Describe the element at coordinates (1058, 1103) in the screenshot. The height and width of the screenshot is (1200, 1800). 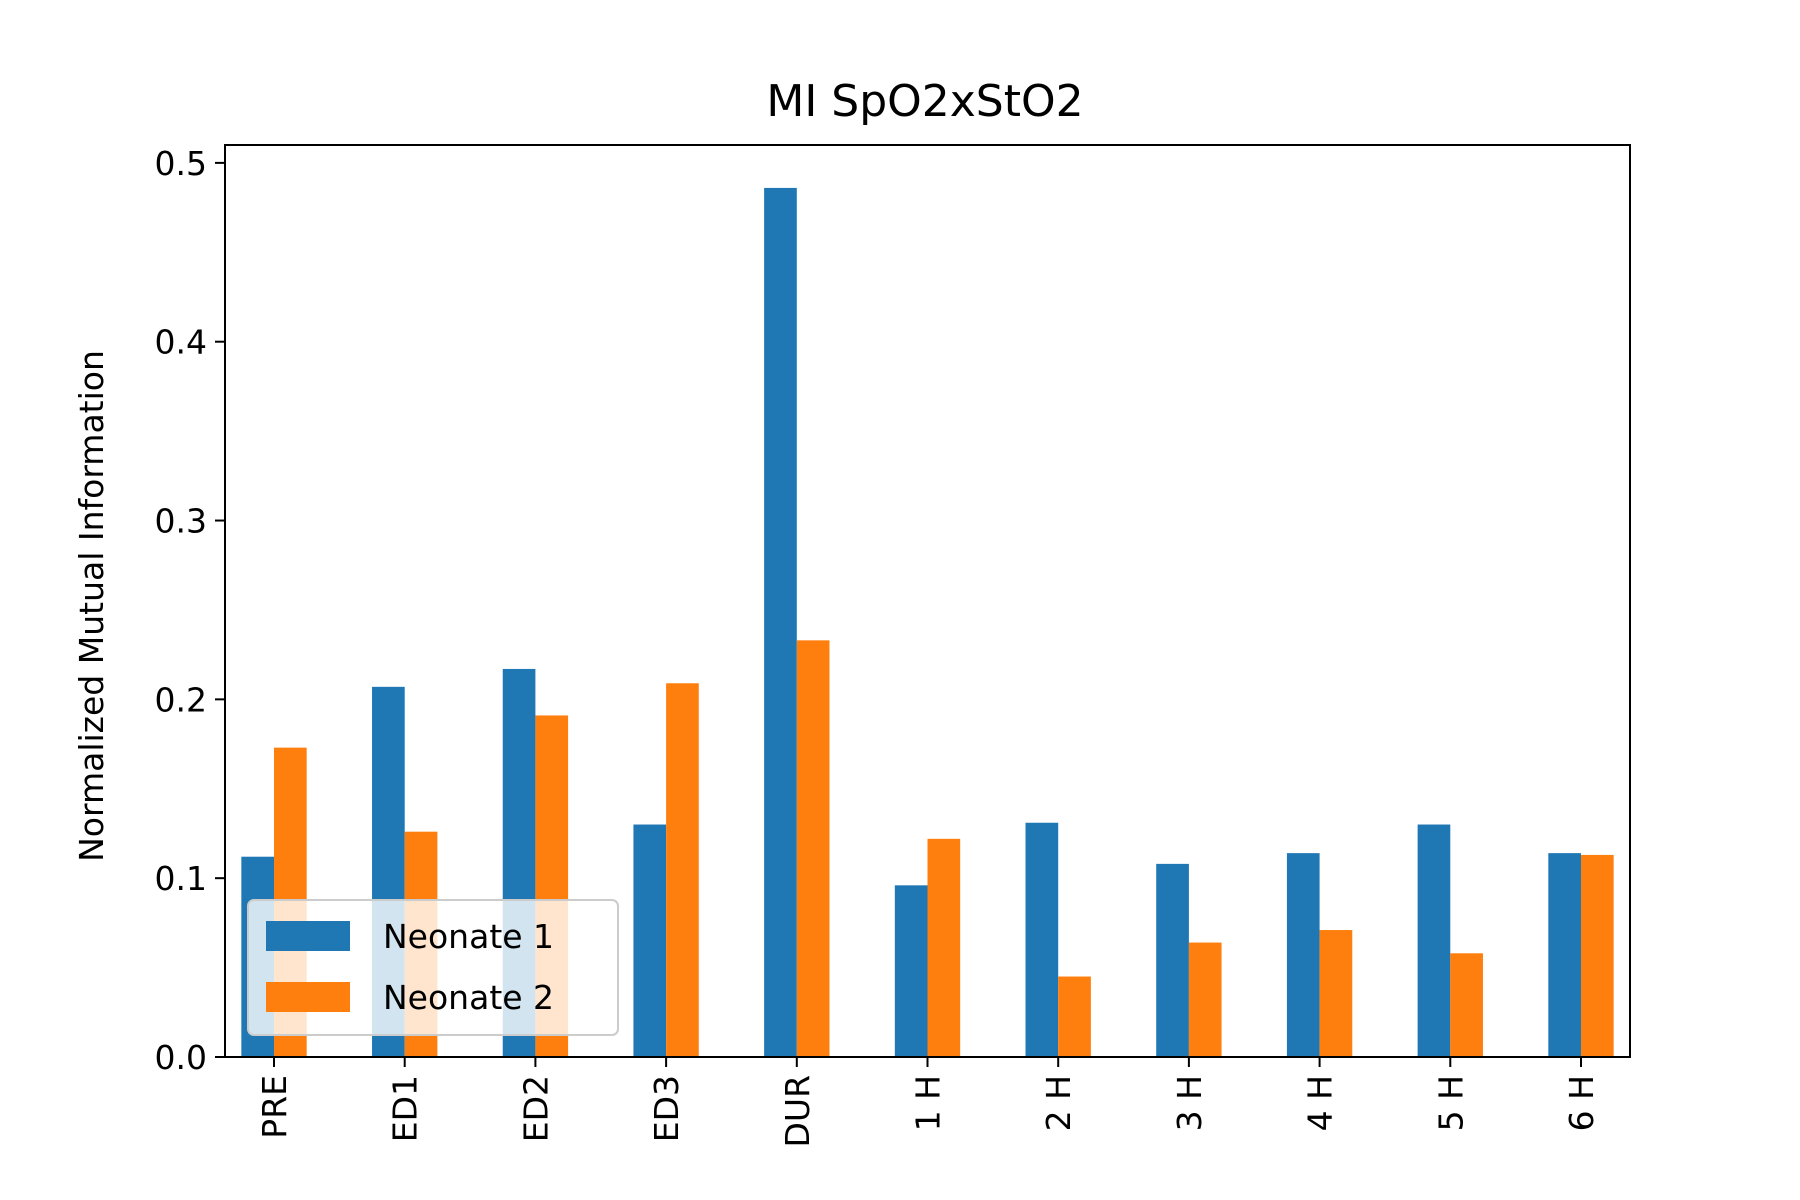
I see `x-tick-label: 2 H` at that location.